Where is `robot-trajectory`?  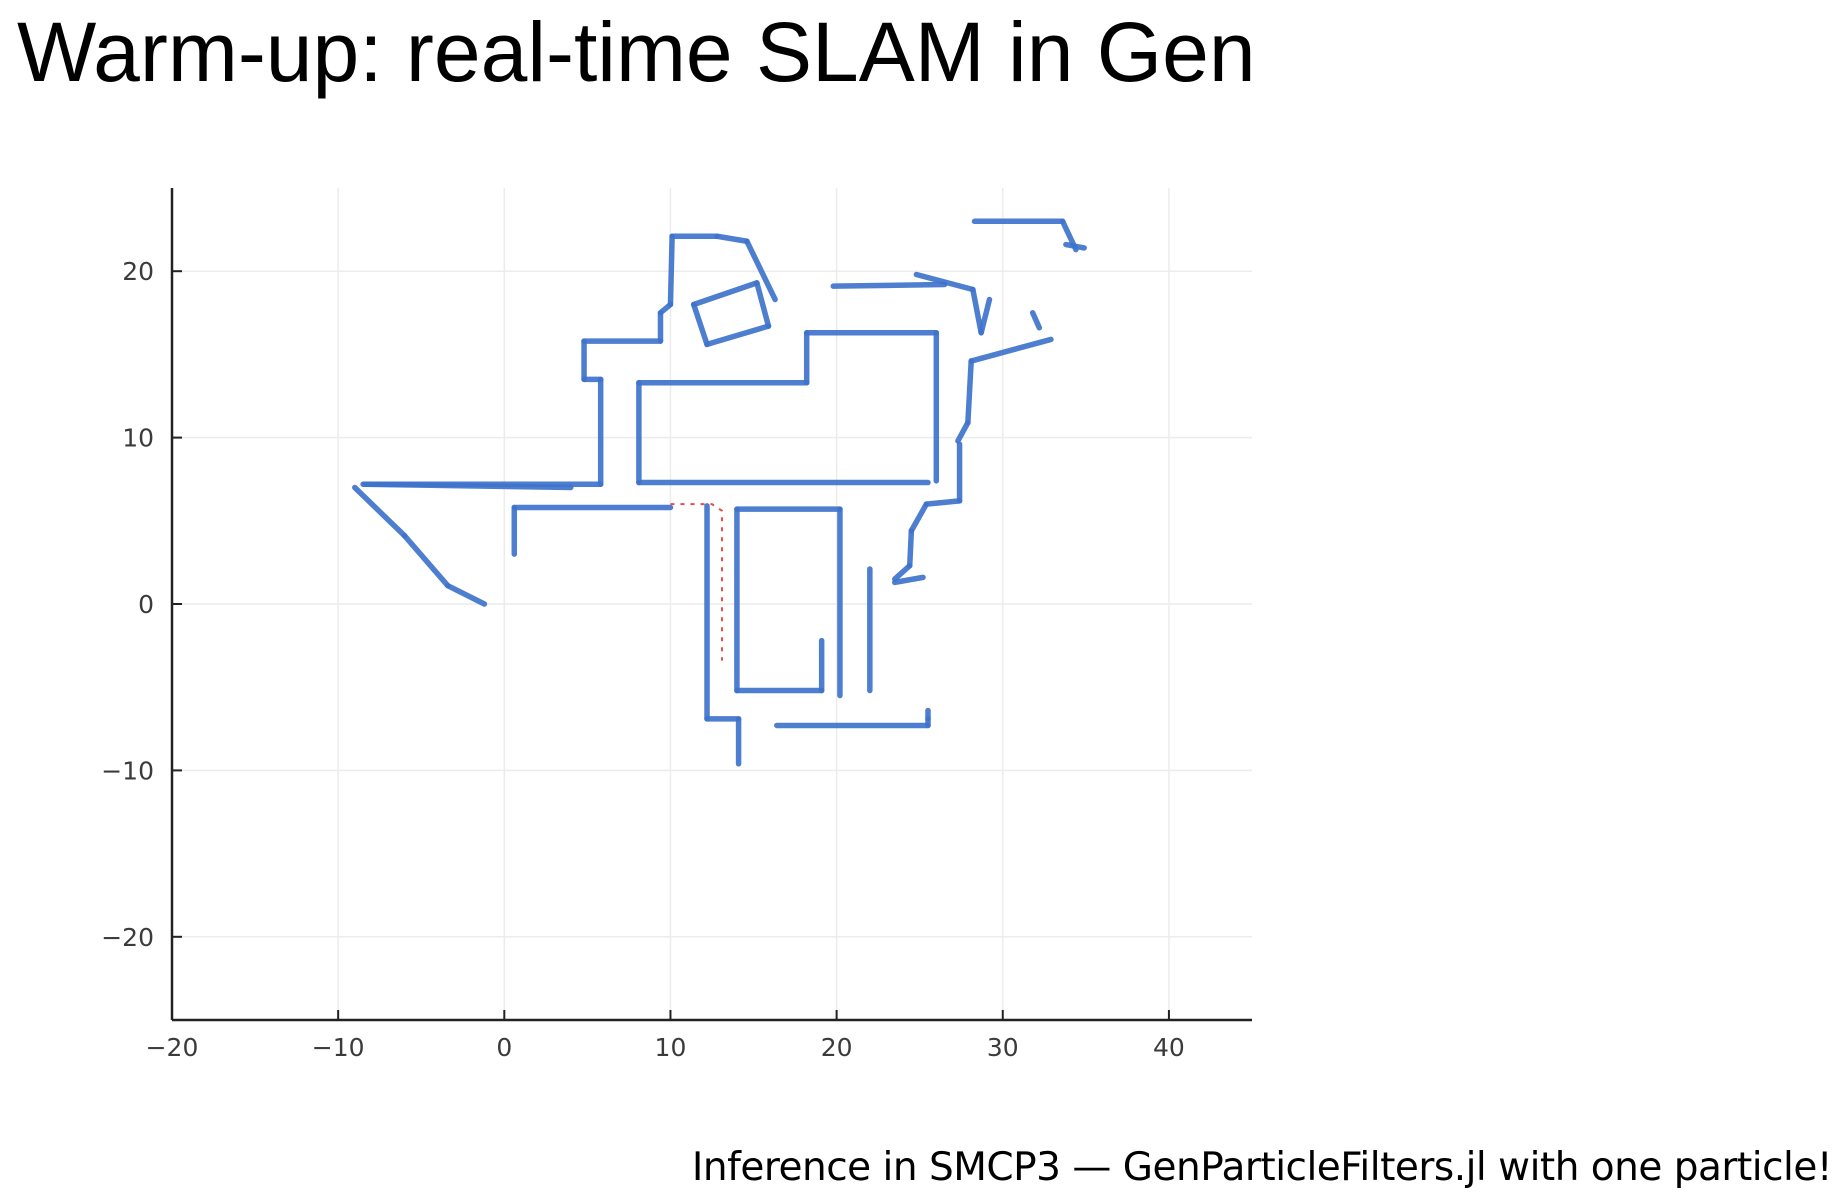 robot-trajectory is located at coordinates (696, 582).